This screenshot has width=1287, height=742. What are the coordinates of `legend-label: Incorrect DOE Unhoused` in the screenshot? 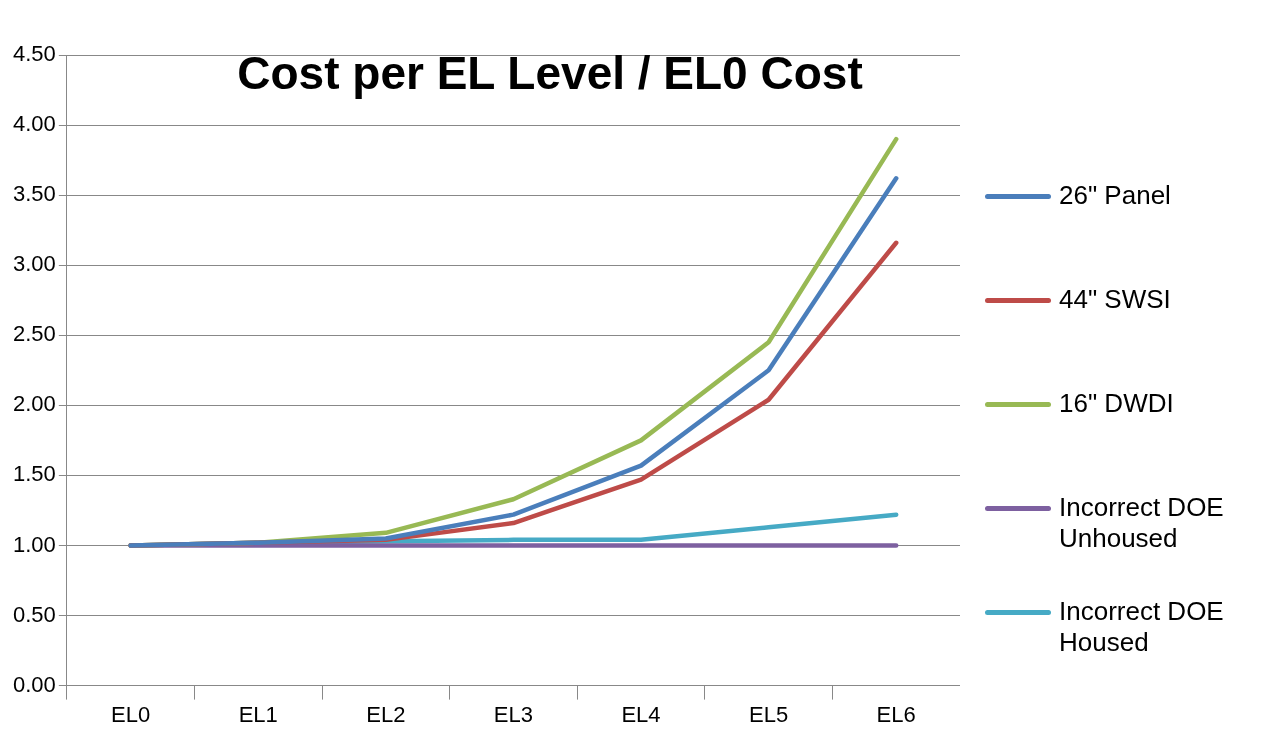 It's located at (1142, 523).